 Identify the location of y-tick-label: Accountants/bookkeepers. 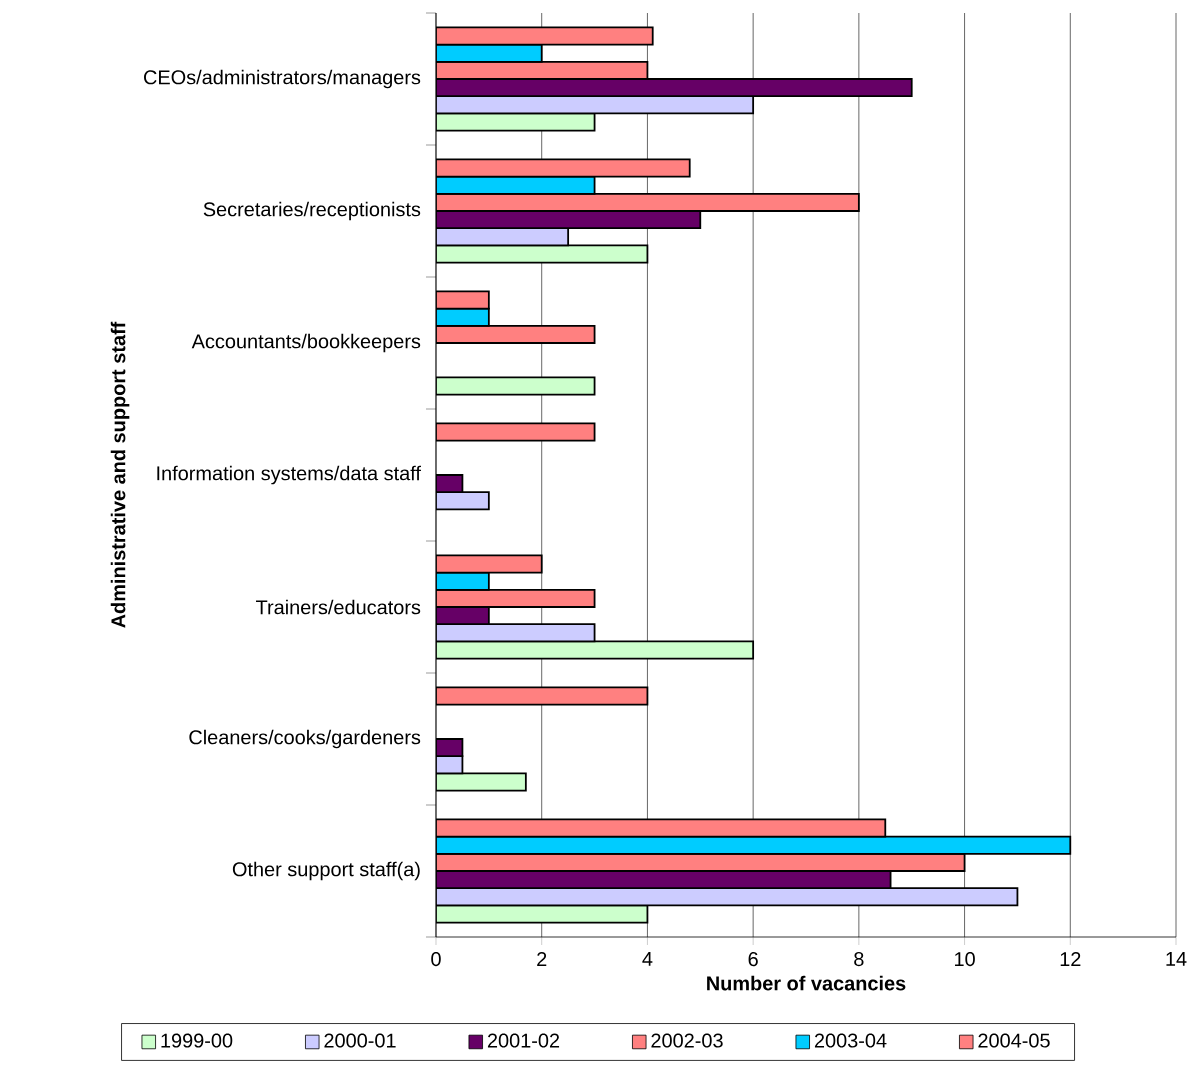
(306, 343).